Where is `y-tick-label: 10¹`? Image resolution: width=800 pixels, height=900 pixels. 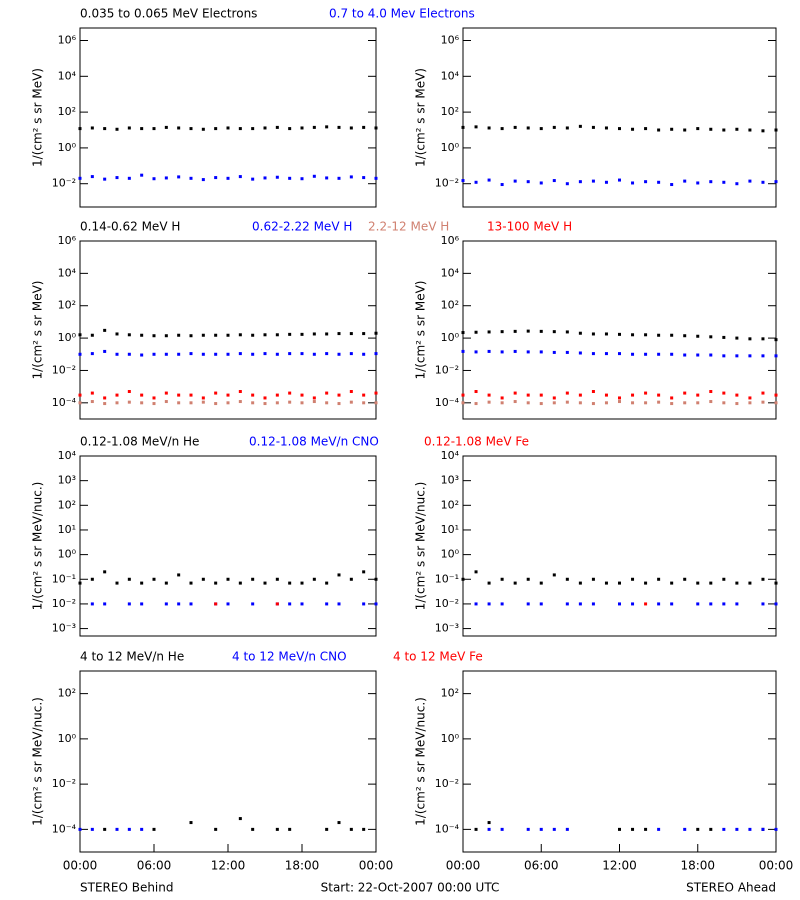
y-tick-label: 10¹ is located at coordinates (67, 529).